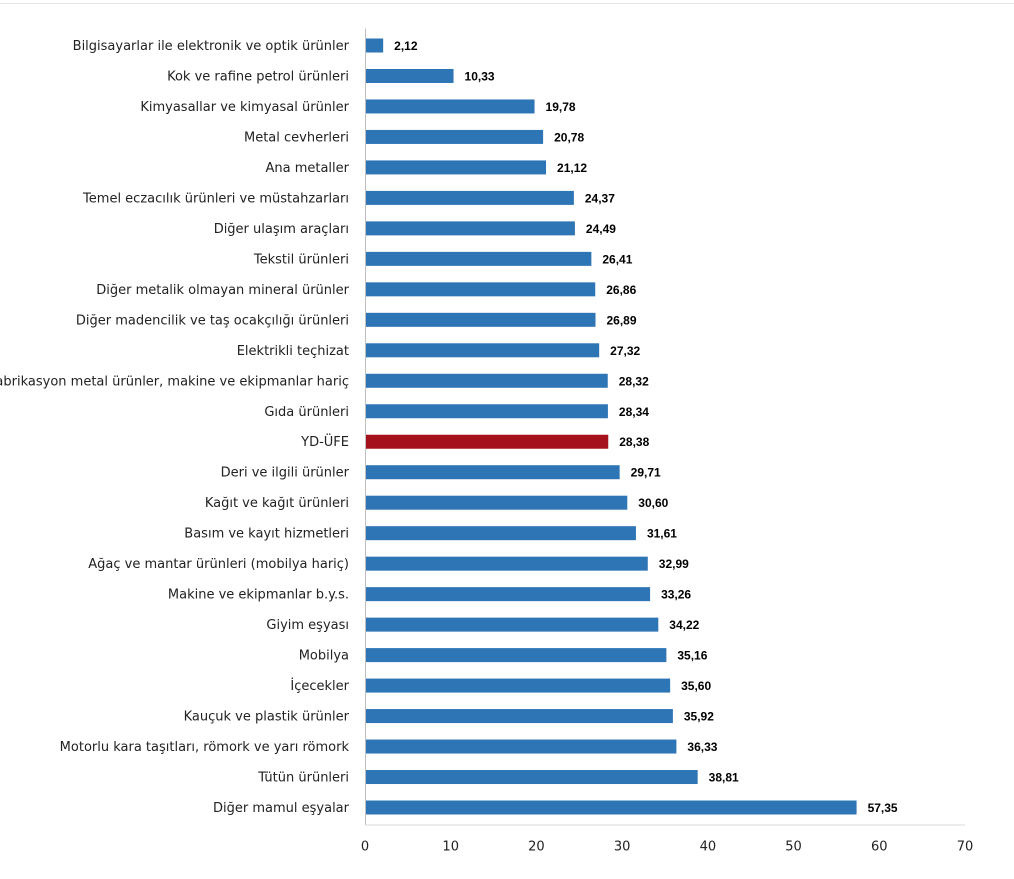 This screenshot has height=879, width=1014. I want to click on value-label: 26,86, so click(621, 290).